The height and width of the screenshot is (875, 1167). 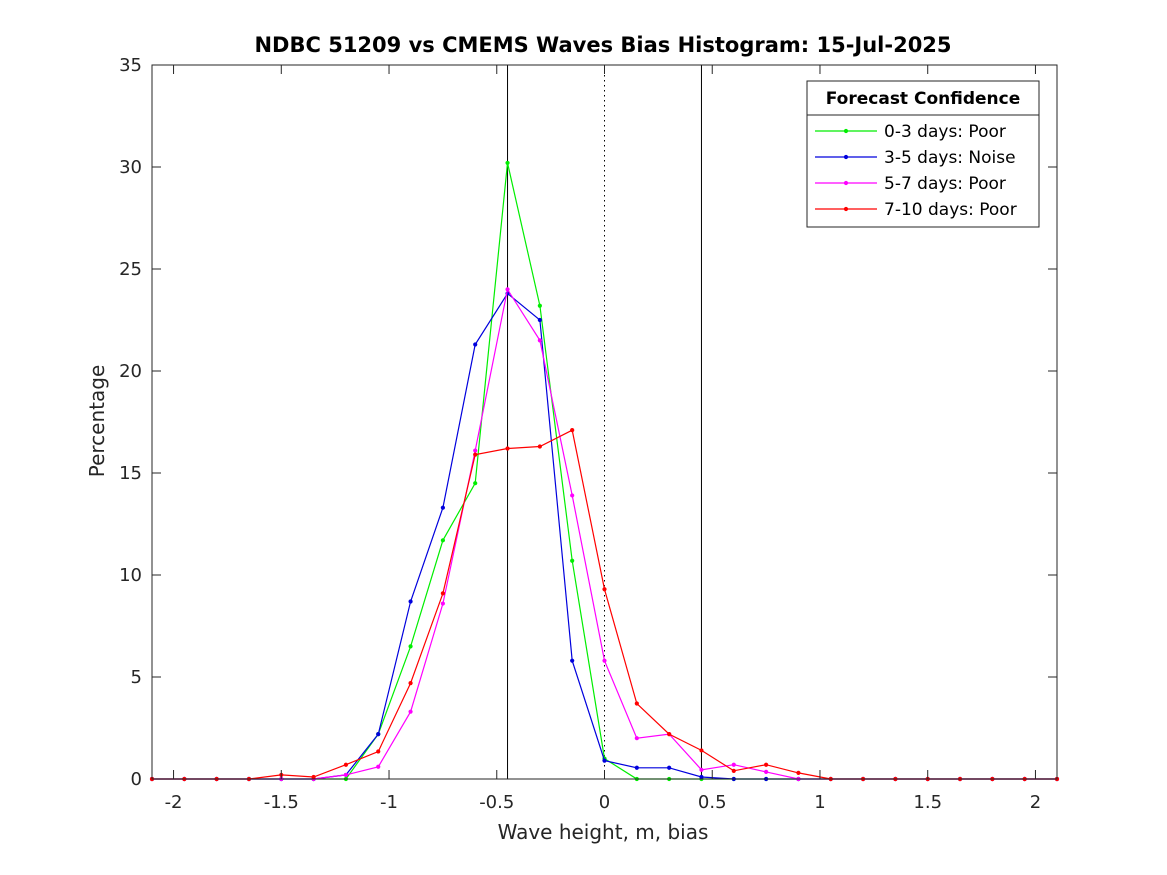 What do you see at coordinates (603, 832) in the screenshot?
I see `x-axis-label: Wave height, m, bias` at bounding box center [603, 832].